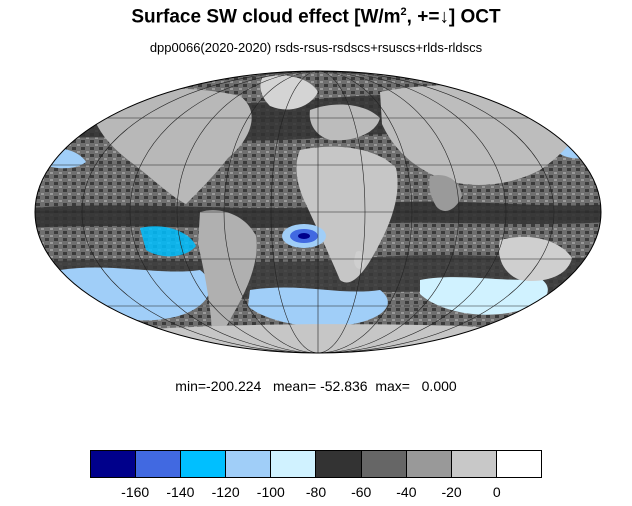  I want to click on page-title: Surface SW cloud effect [W/m2, +=↓] OCT, so click(316, 17).